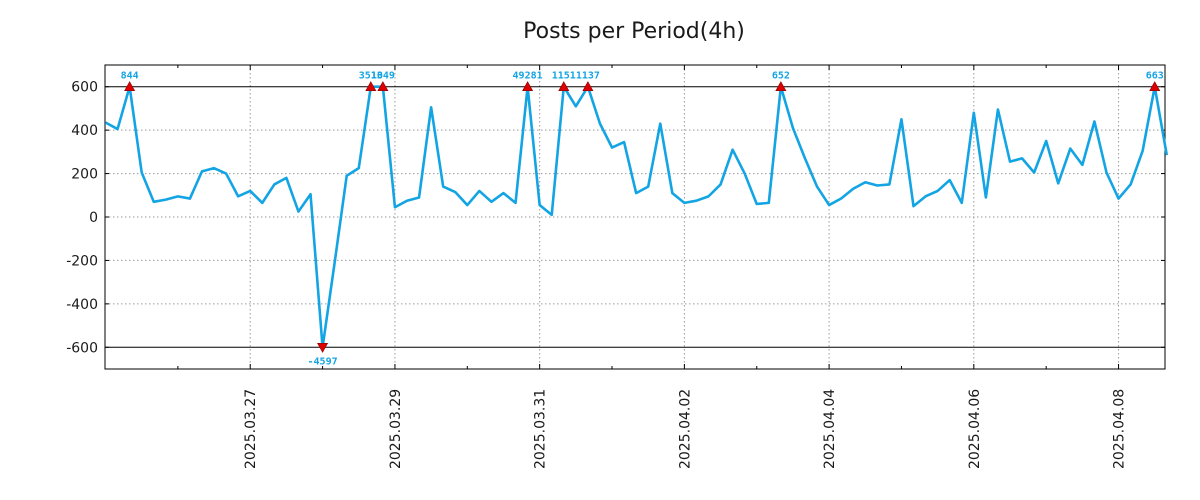 The image size is (1200, 500). Describe the element at coordinates (323, 361) in the screenshot. I see `clip-value-label: -4597` at that location.